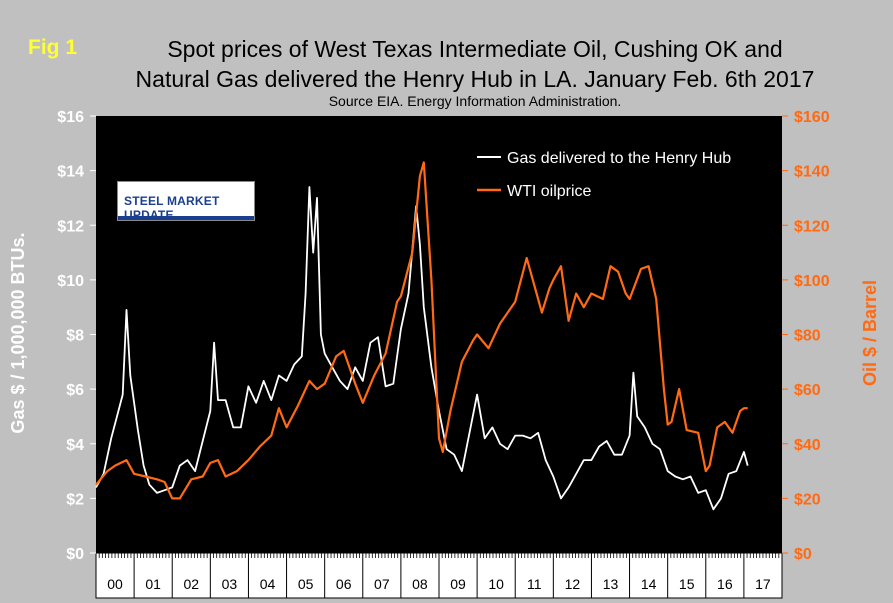  Describe the element at coordinates (186, 218) in the screenshot. I see `logo-bar` at that location.